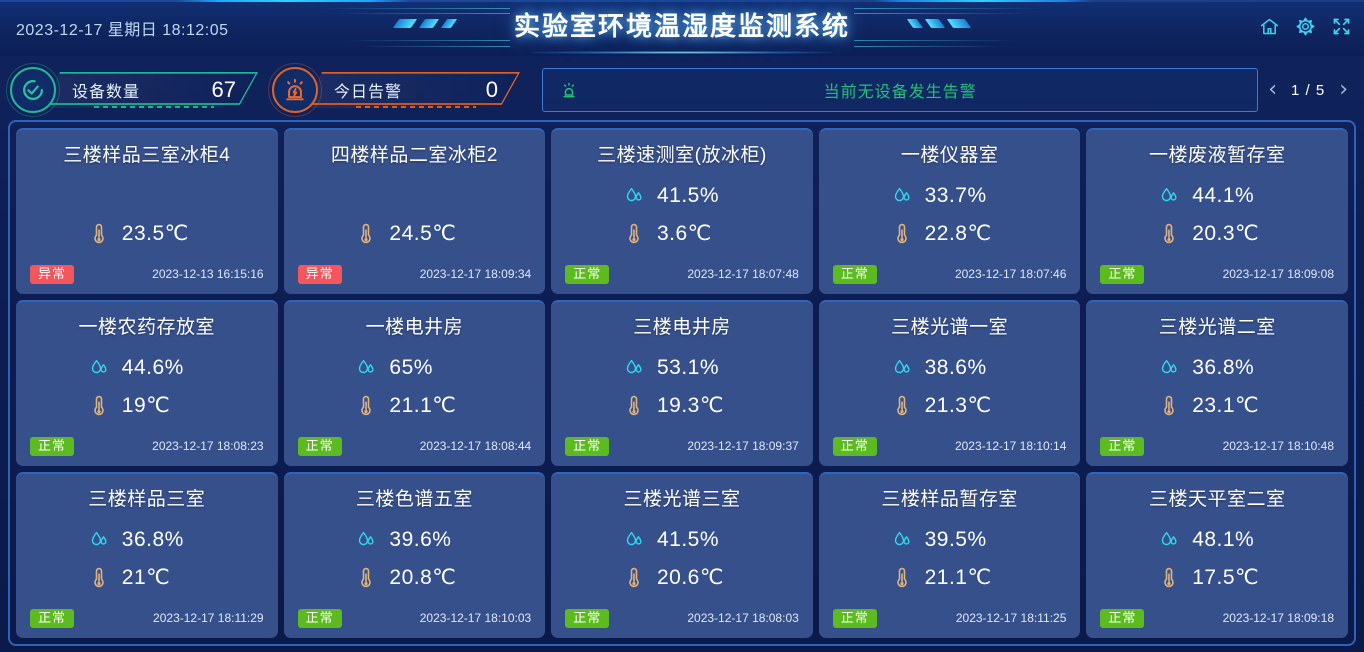  I want to click on temperature-value: 21.3℃, so click(958, 406).